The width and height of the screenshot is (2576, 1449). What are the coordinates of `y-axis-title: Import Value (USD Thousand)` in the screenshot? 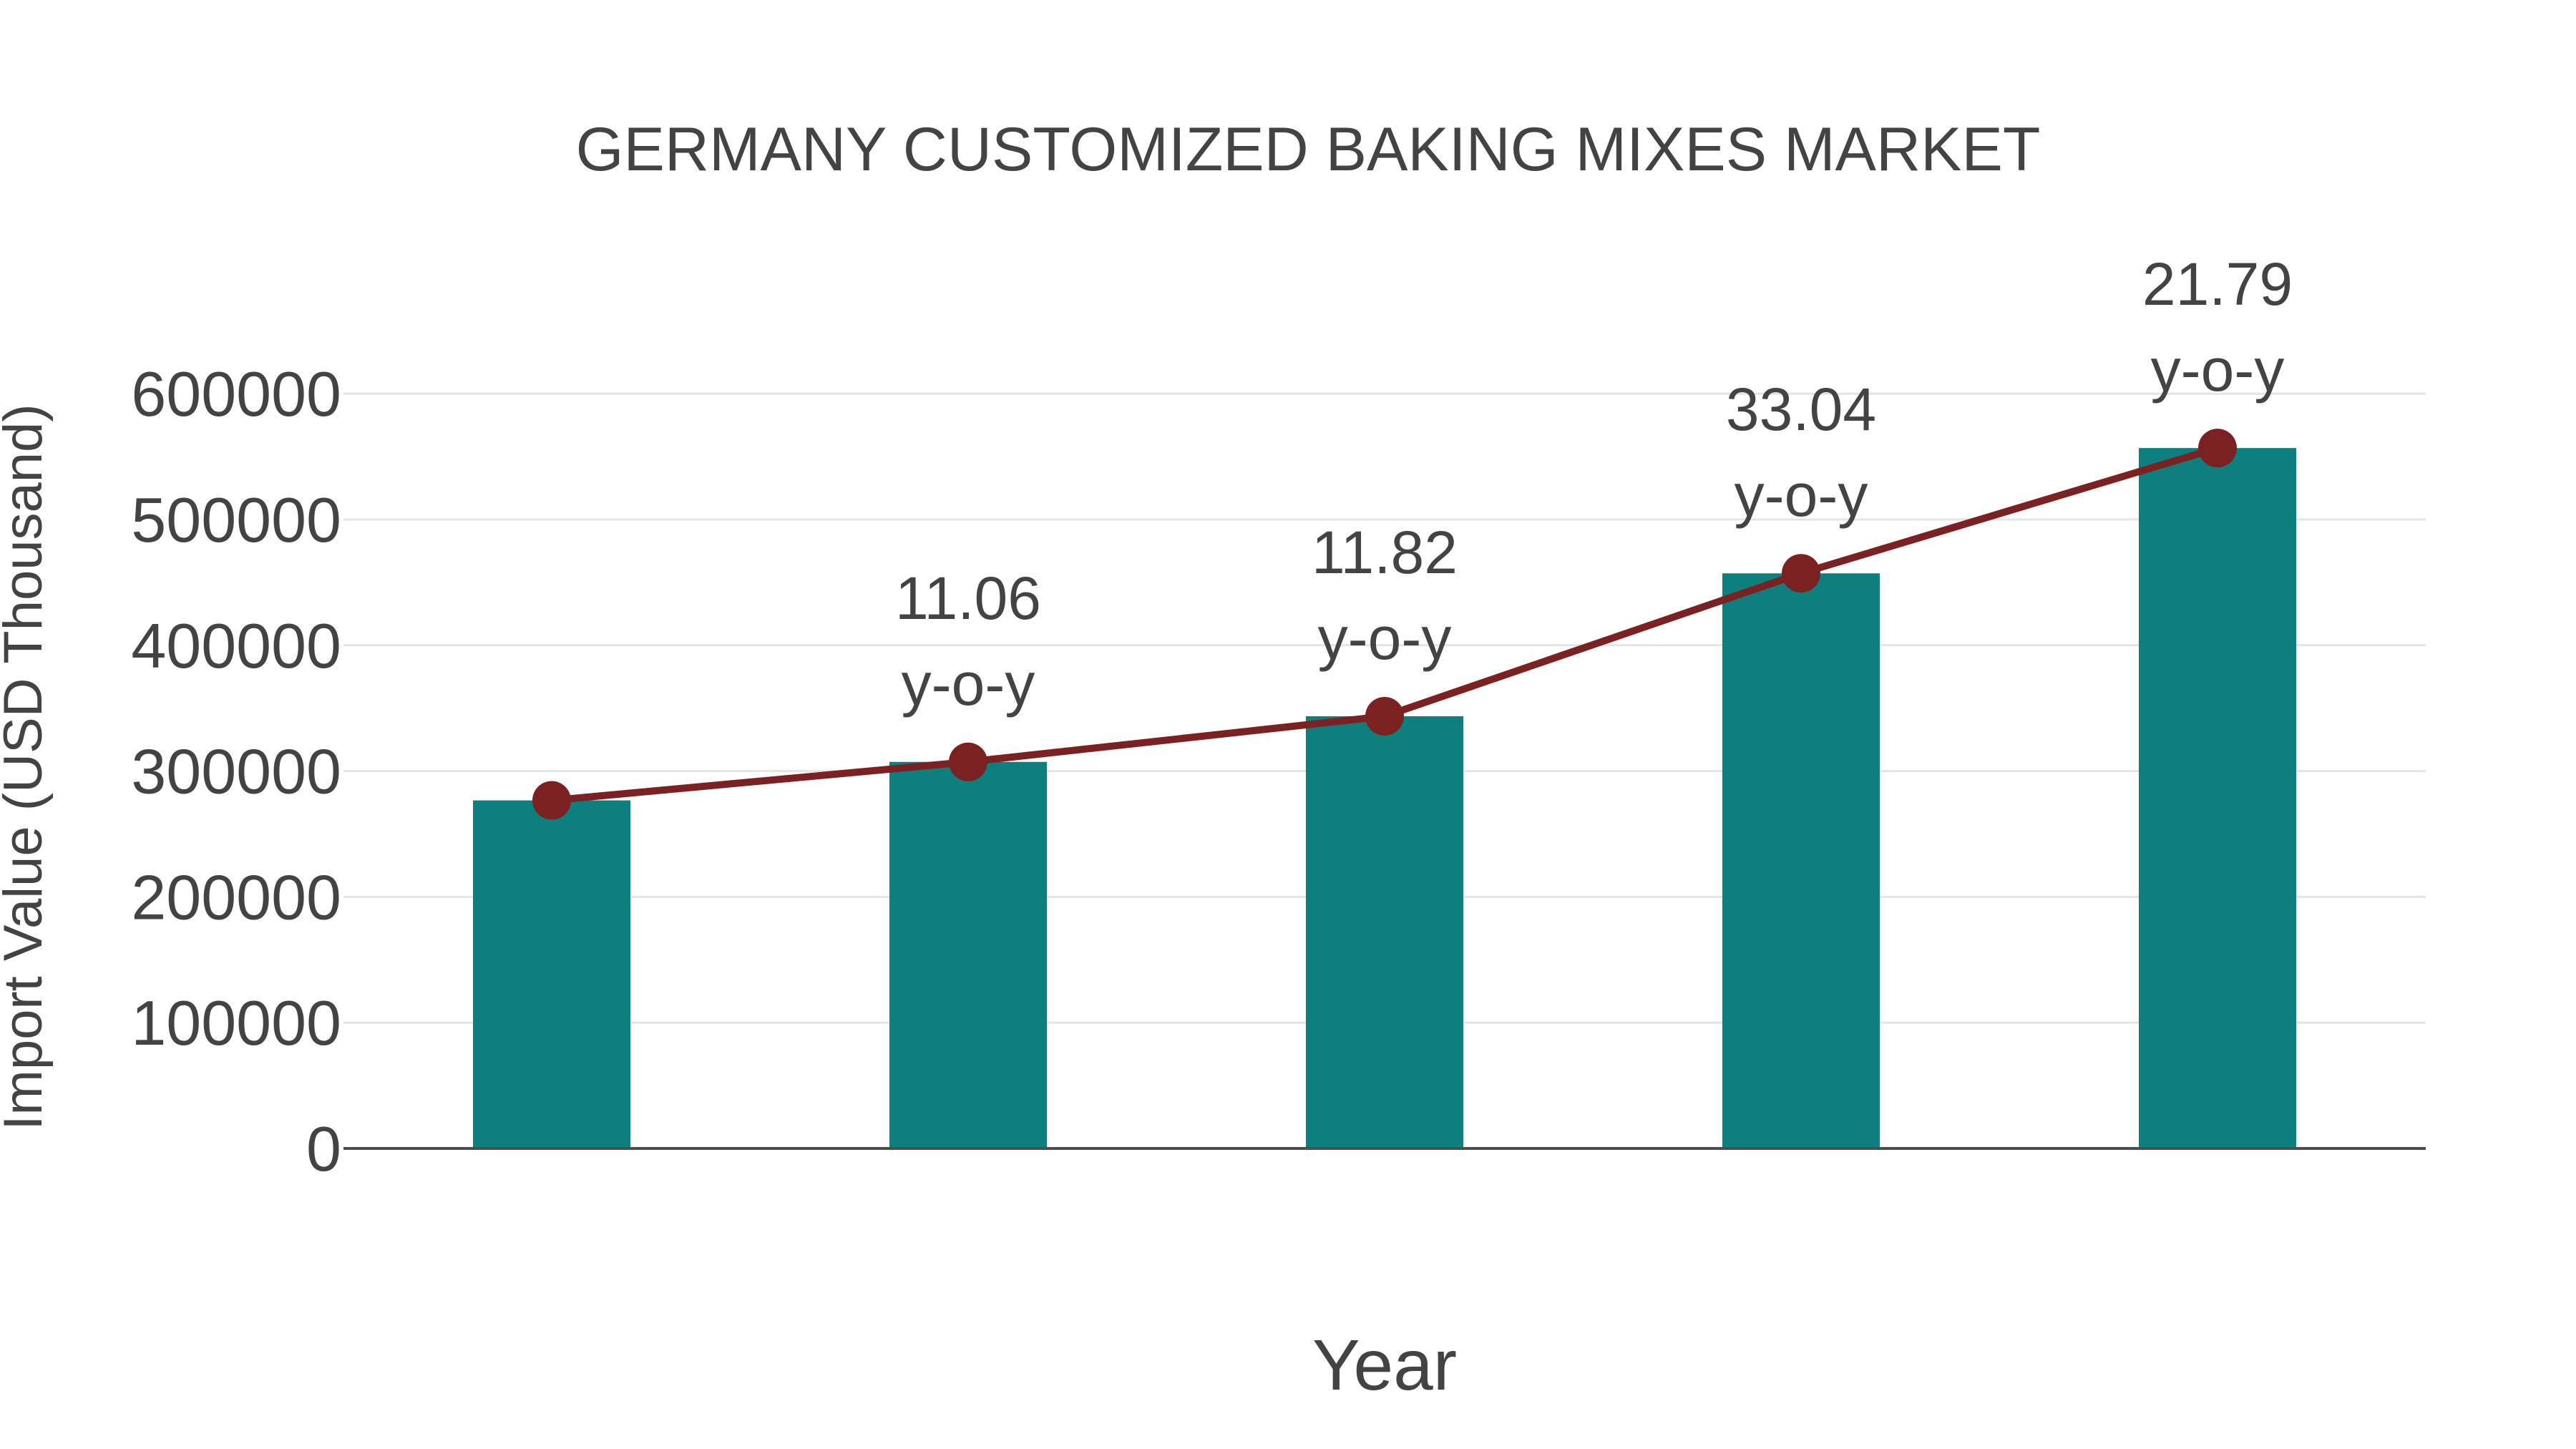 It's located at (27, 767).